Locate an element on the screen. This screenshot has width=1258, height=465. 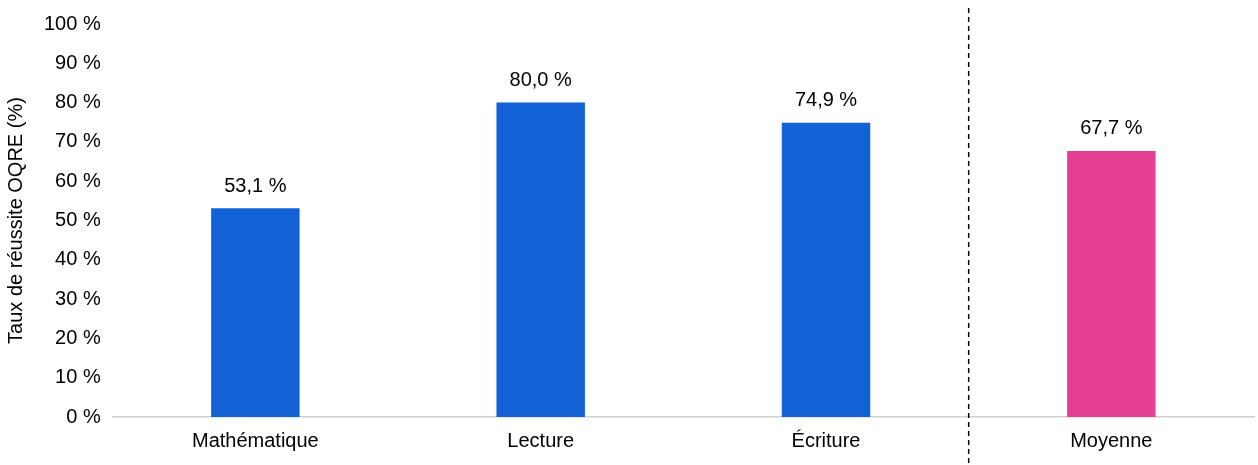
x-tick-label: Mathématique is located at coordinates (255, 439).